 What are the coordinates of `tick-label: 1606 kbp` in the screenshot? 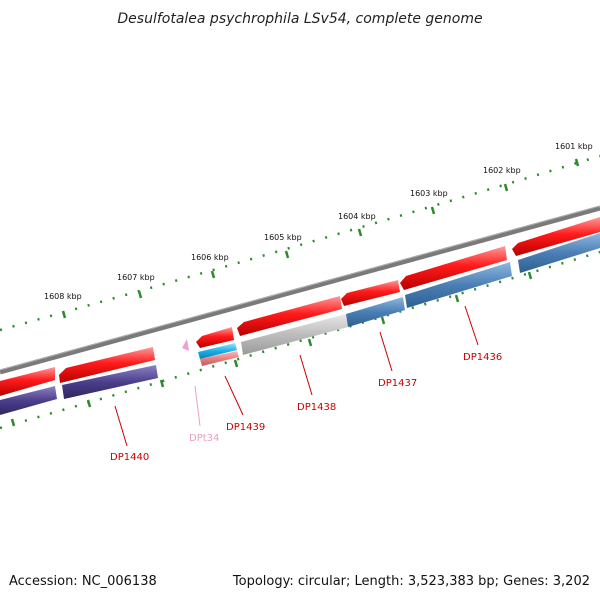 It's located at (210, 257).